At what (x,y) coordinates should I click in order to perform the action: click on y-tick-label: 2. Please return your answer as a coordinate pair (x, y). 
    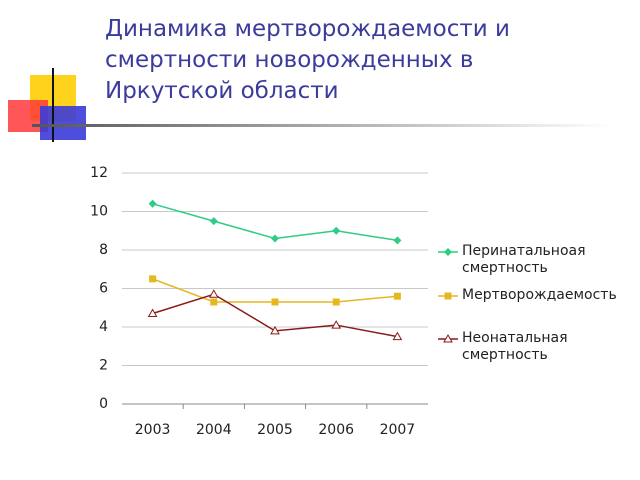
    Looking at the image, I should click on (103, 366).